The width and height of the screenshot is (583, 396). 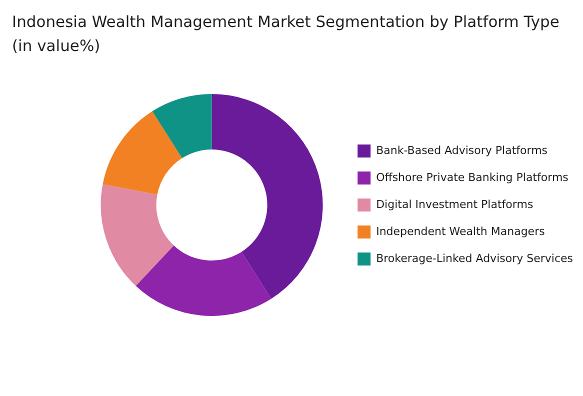 What do you see at coordinates (461, 231) in the screenshot?
I see `legend-label: Independent Wealth Managers` at bounding box center [461, 231].